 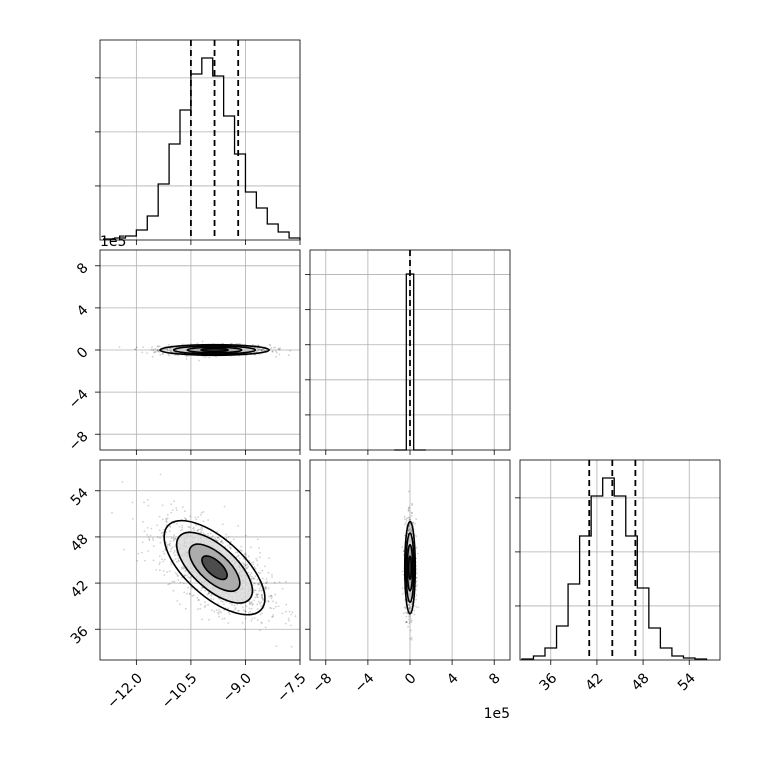 What do you see at coordinates (79, 399) in the screenshot?
I see `scatter-1-0-yticklabel-1: −4` at bounding box center [79, 399].